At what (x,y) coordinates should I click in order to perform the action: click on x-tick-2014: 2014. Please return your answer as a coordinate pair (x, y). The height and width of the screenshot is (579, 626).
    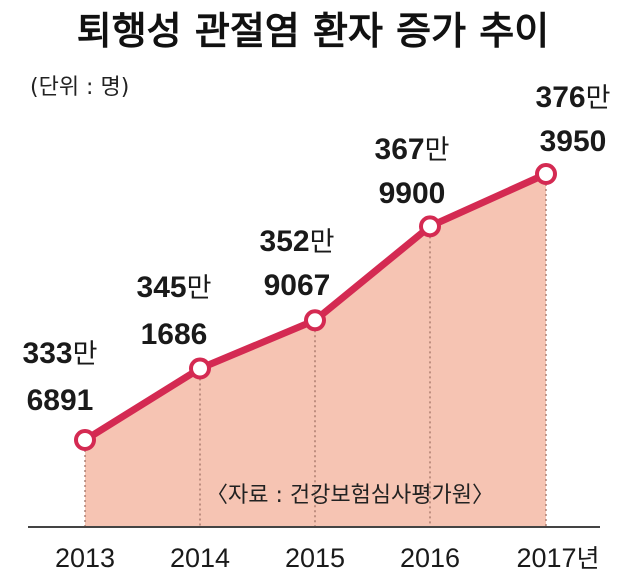
    Looking at the image, I should click on (200, 558).